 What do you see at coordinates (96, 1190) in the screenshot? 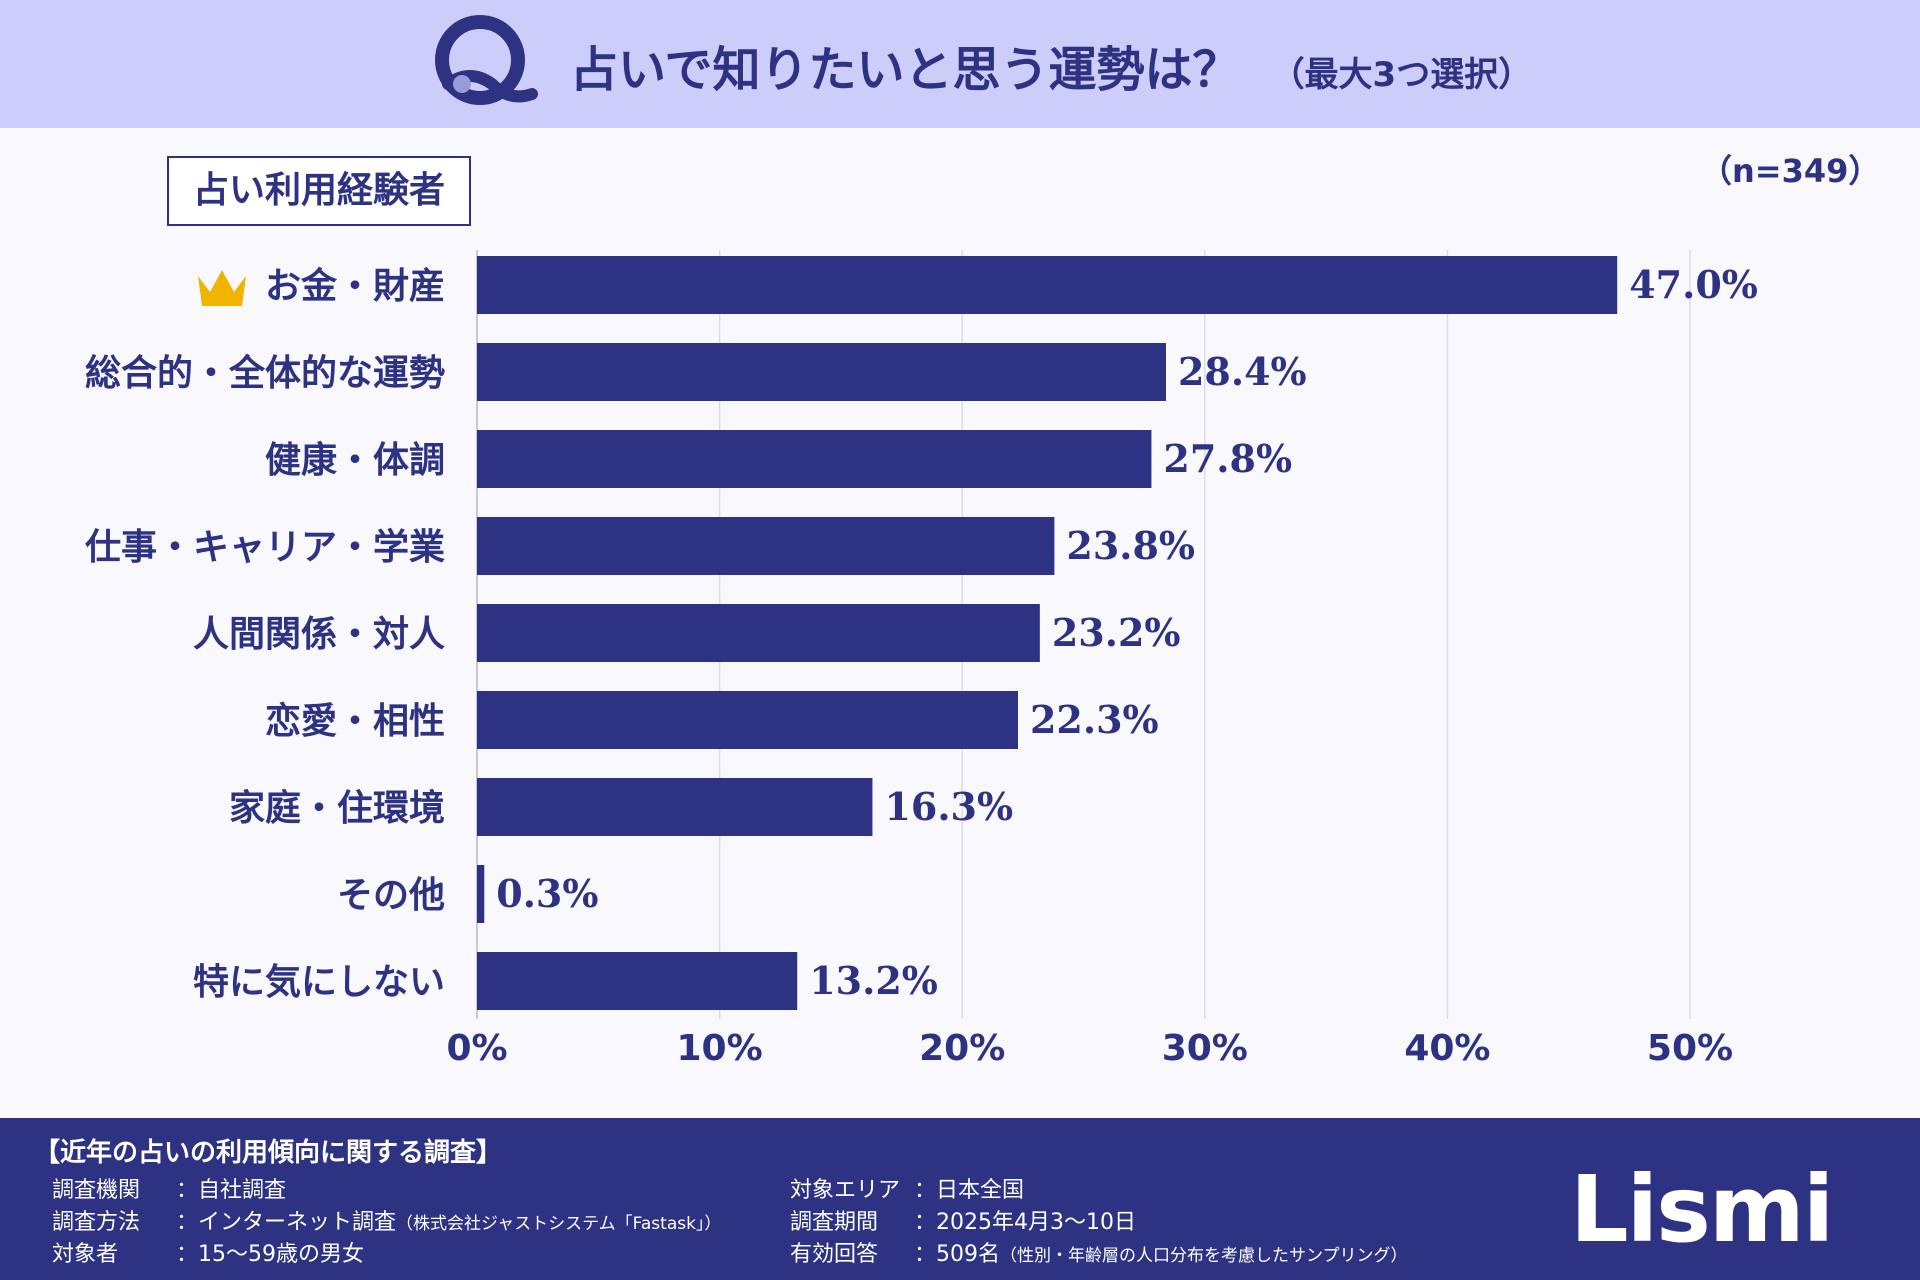
I see `footer-key: 調査機関` at bounding box center [96, 1190].